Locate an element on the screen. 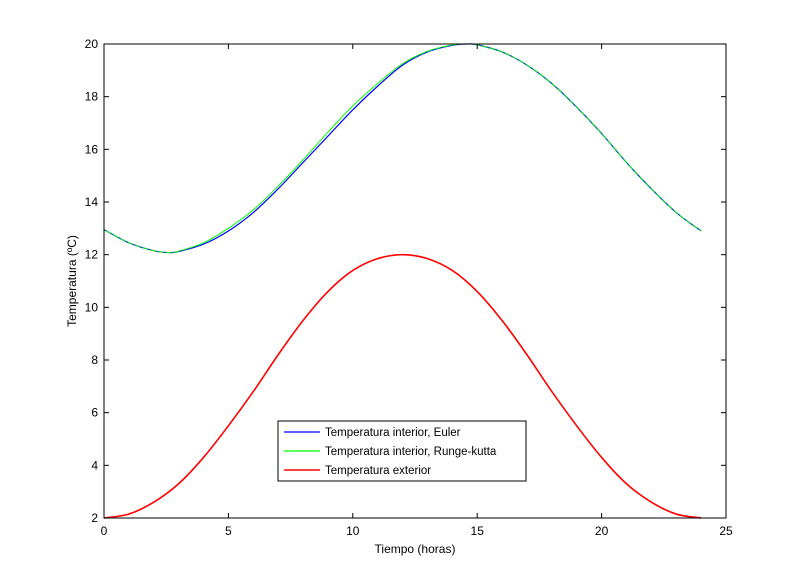 The height and width of the screenshot is (582, 800). legend-label-2: Temperatura interior, Runge-kutta is located at coordinates (411, 452).